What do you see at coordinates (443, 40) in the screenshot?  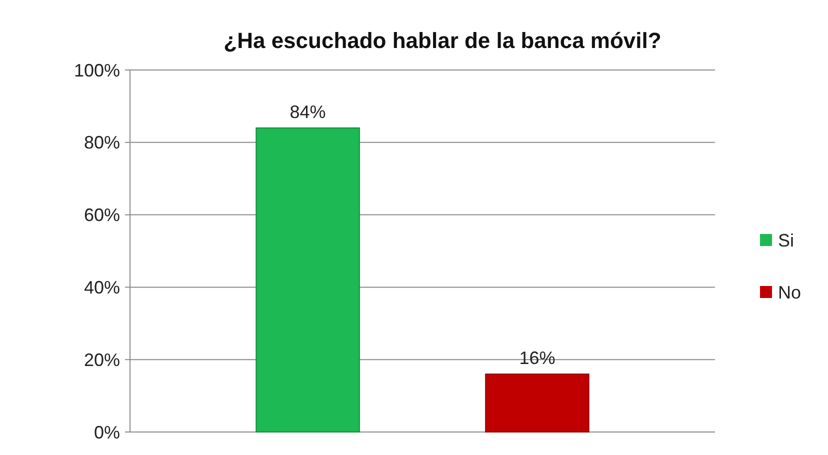 I see `chart-title: ¿Ha escuchado hablar de la banca móvil?` at bounding box center [443, 40].